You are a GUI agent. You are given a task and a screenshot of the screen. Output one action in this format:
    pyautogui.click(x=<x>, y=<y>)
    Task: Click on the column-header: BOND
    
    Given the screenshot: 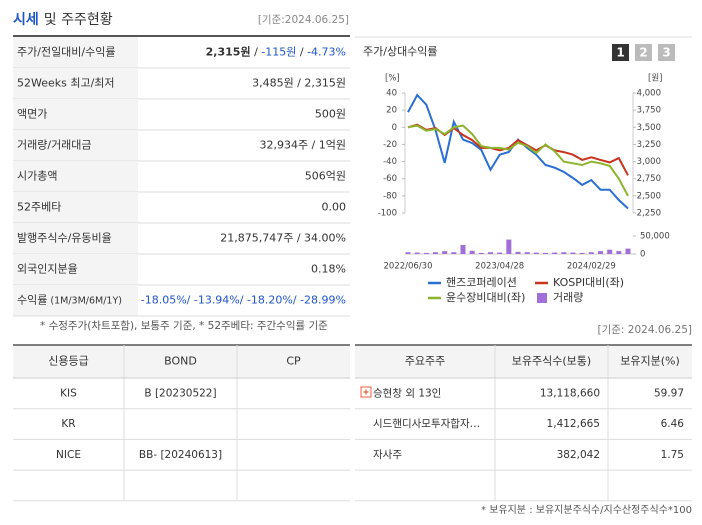 What is the action you would take?
    pyautogui.click(x=180, y=361)
    